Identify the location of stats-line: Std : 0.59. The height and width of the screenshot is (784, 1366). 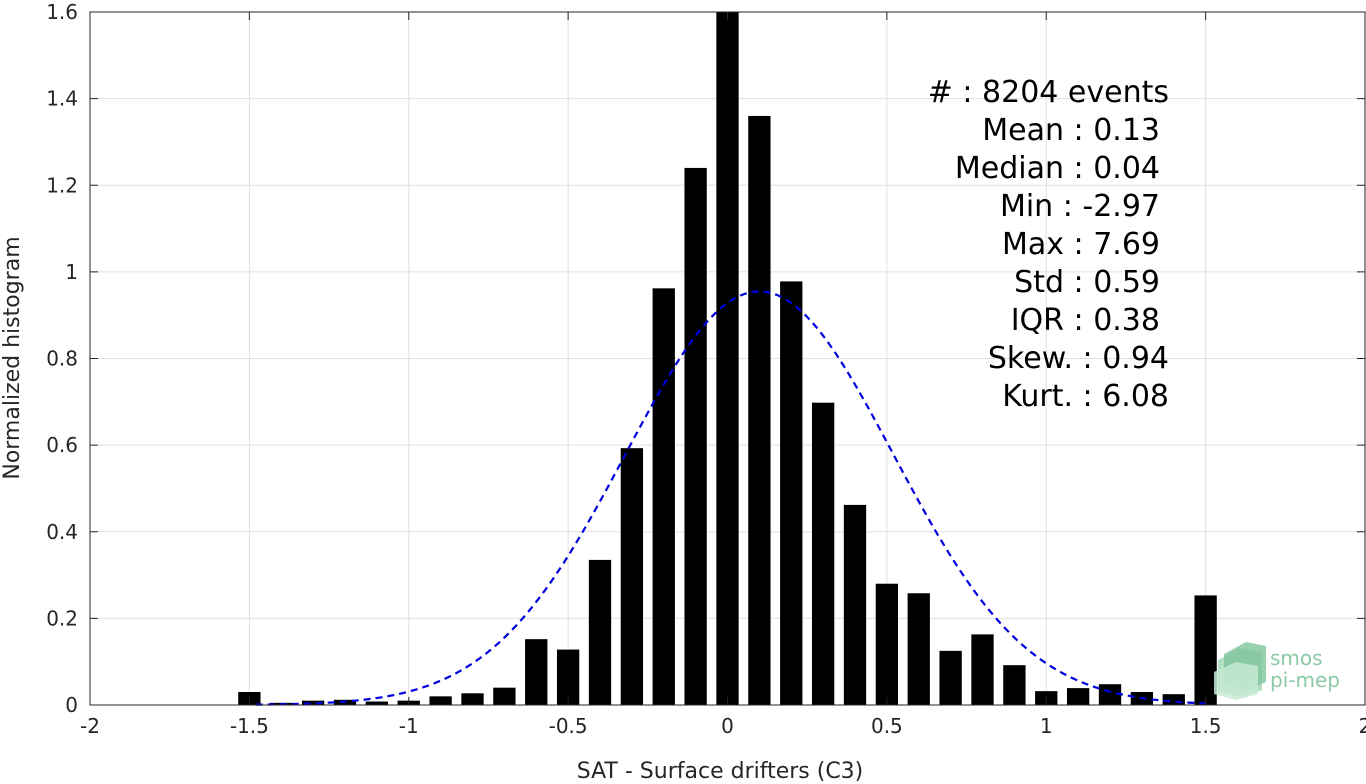
(1087, 282).